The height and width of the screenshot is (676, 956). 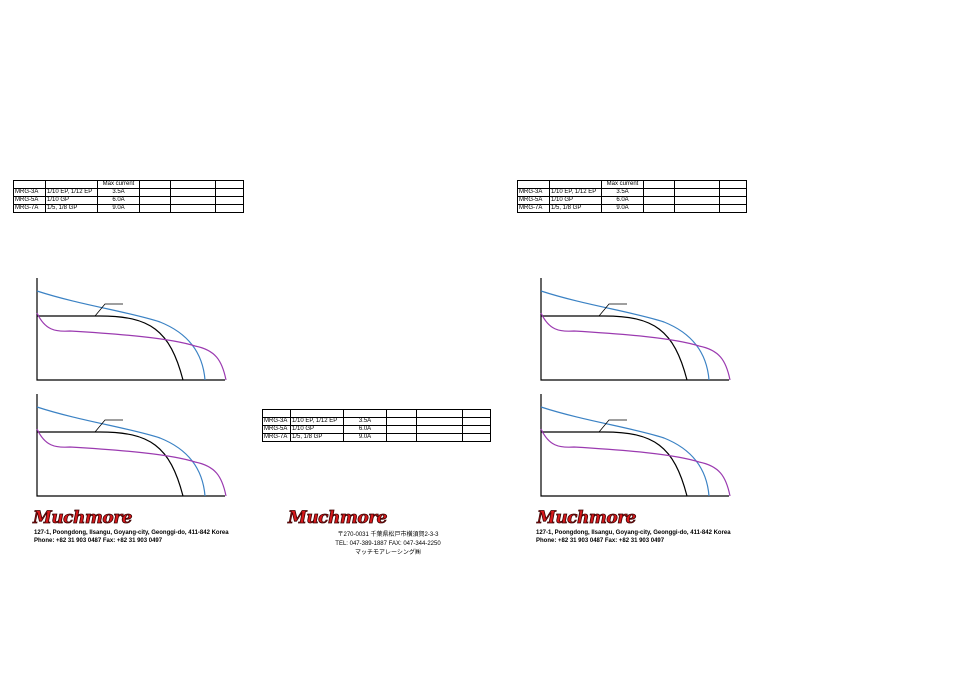 What do you see at coordinates (388, 553) in the screenshot?
I see `company: マッチモアレーシング㈱` at bounding box center [388, 553].